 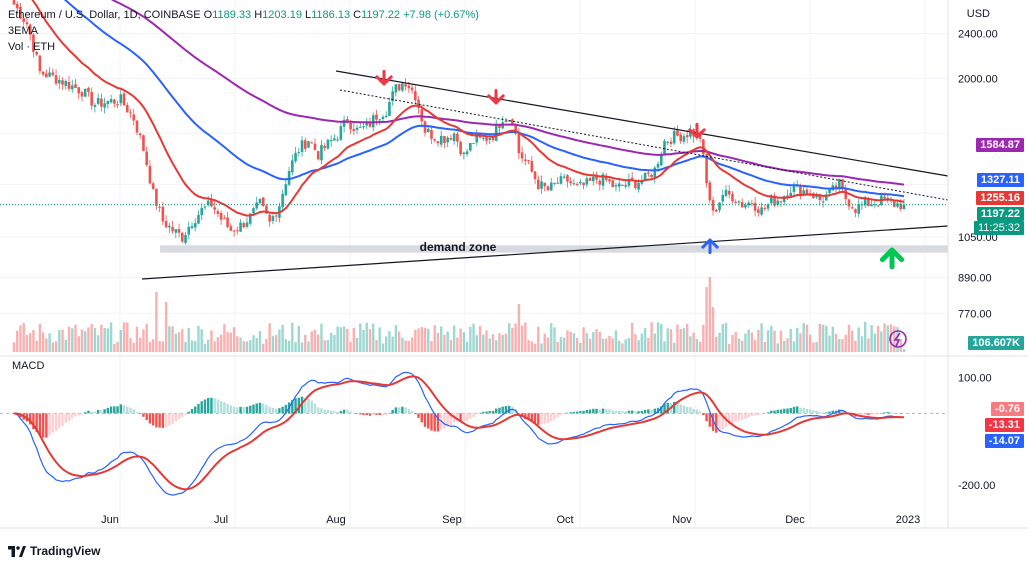 What do you see at coordinates (795, 520) in the screenshot?
I see `time-tick-label: Dec` at bounding box center [795, 520].